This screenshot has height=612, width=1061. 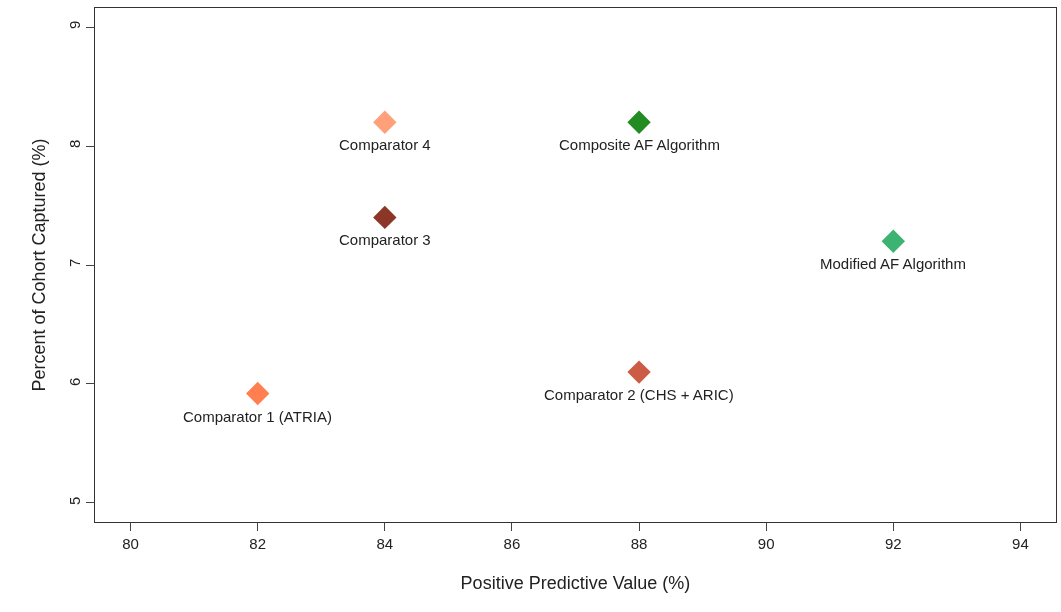 I want to click on y-tick-label: 9, so click(x=74, y=24).